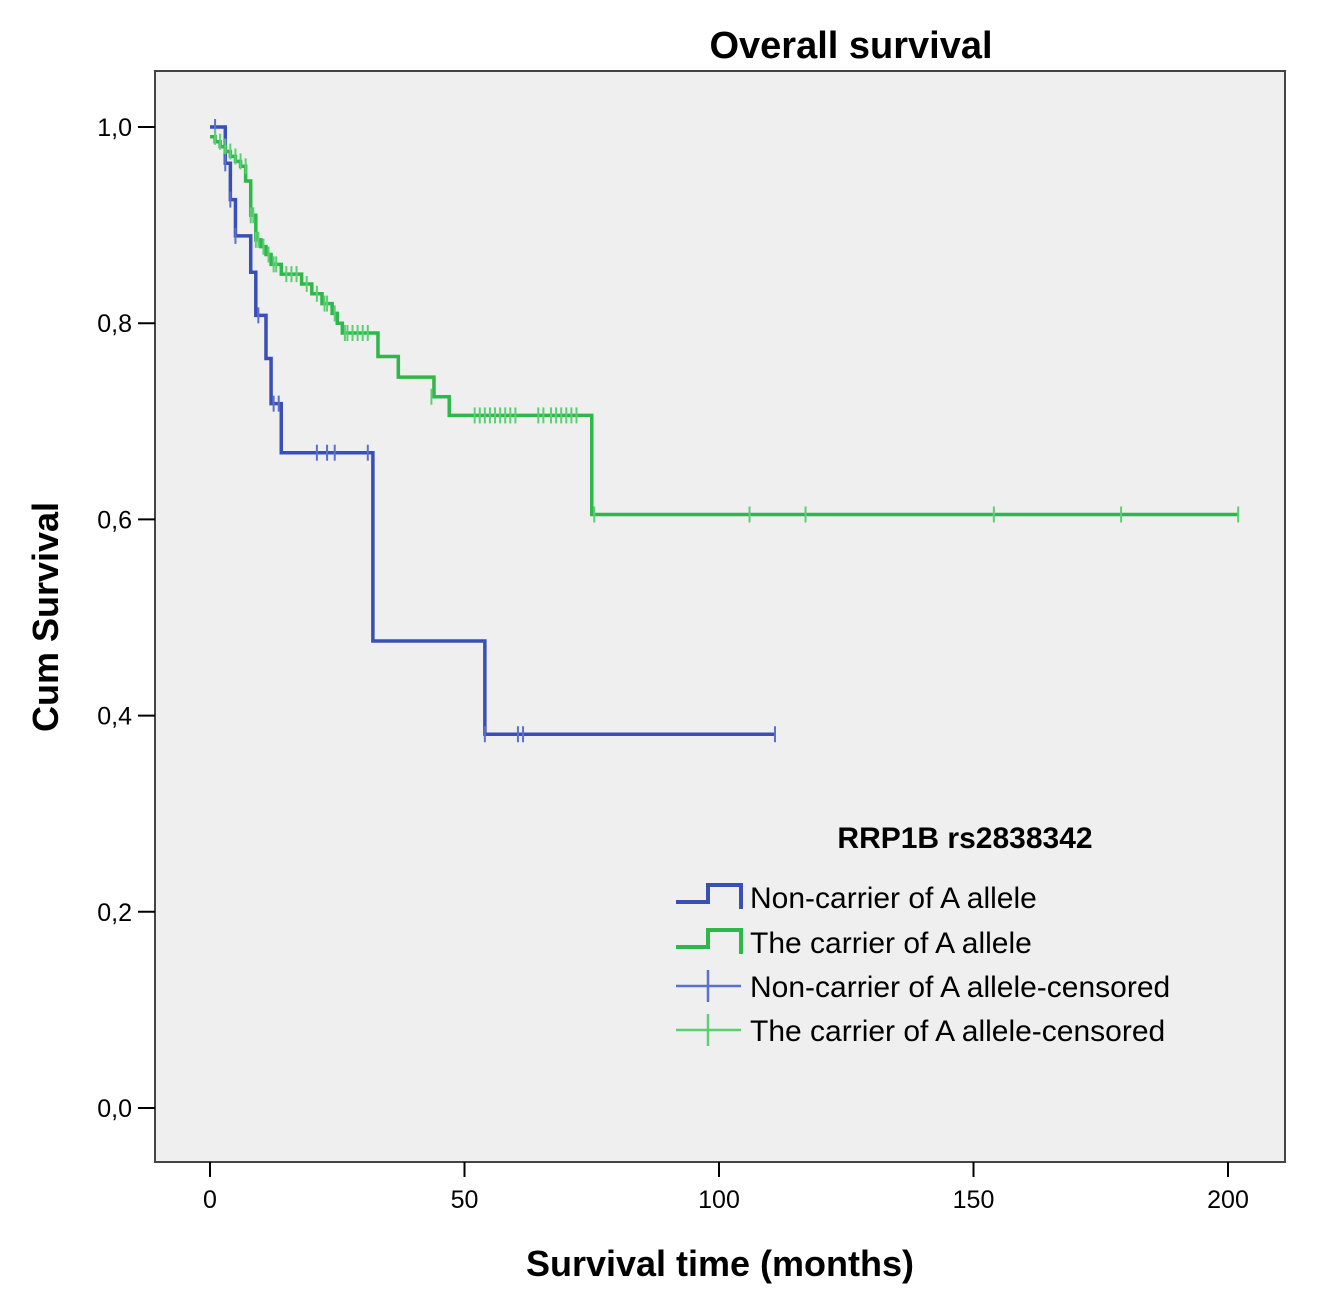  I want to click on y-tick-label: 0,2, so click(114, 913).